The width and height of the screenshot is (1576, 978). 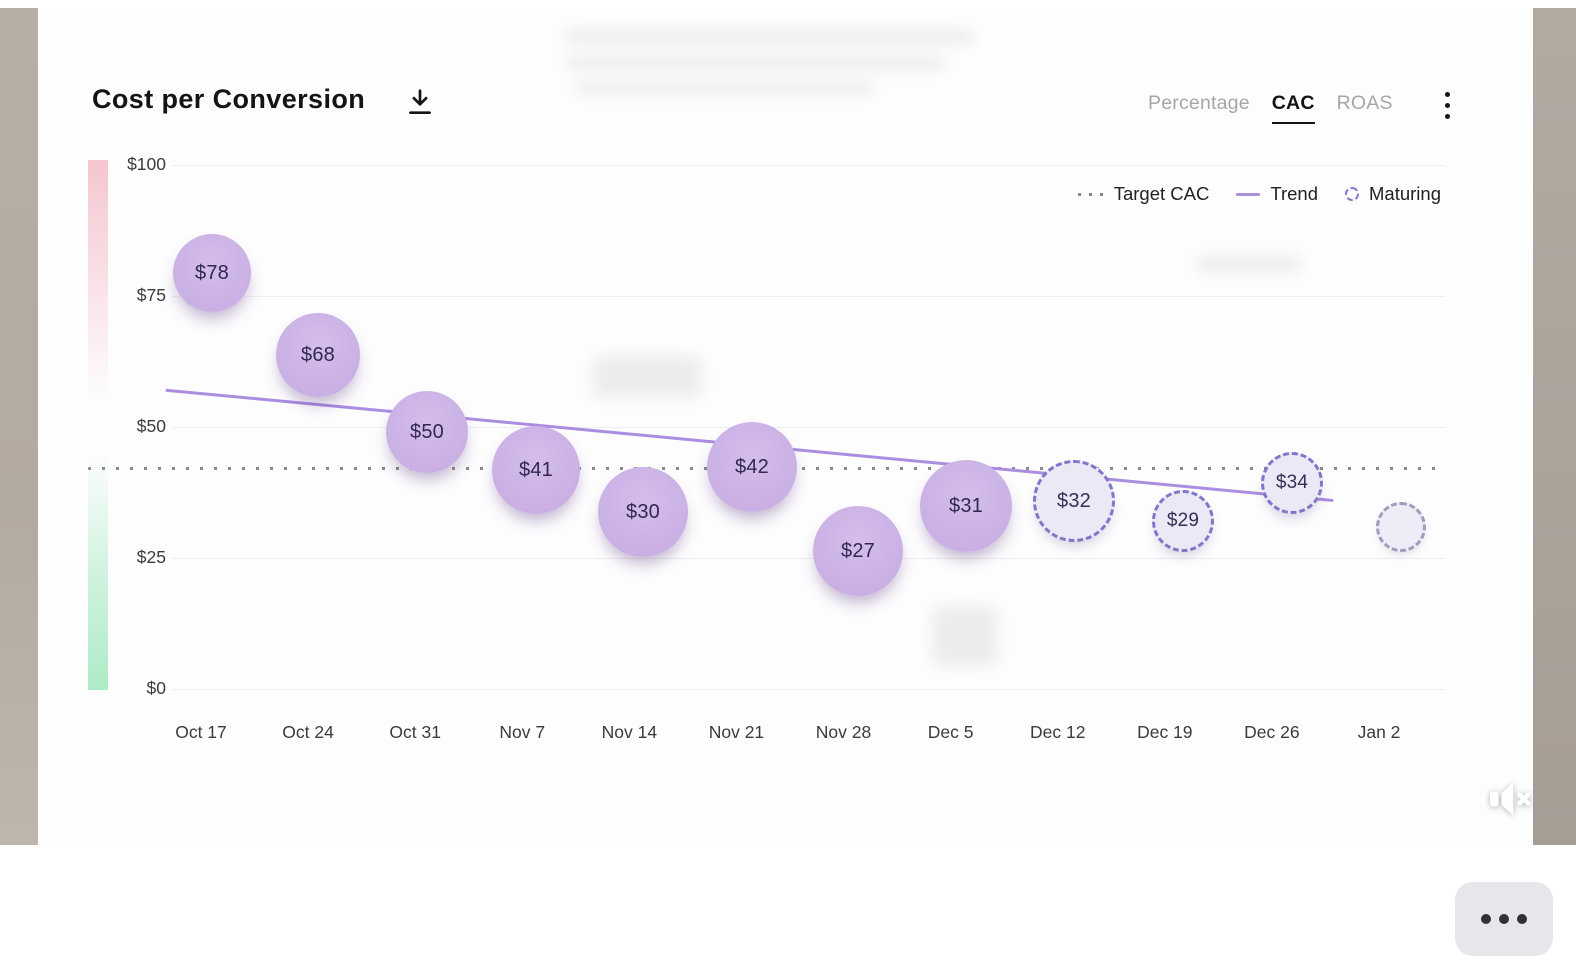 I want to click on legend-item-trend: Trend, so click(x=1277, y=194).